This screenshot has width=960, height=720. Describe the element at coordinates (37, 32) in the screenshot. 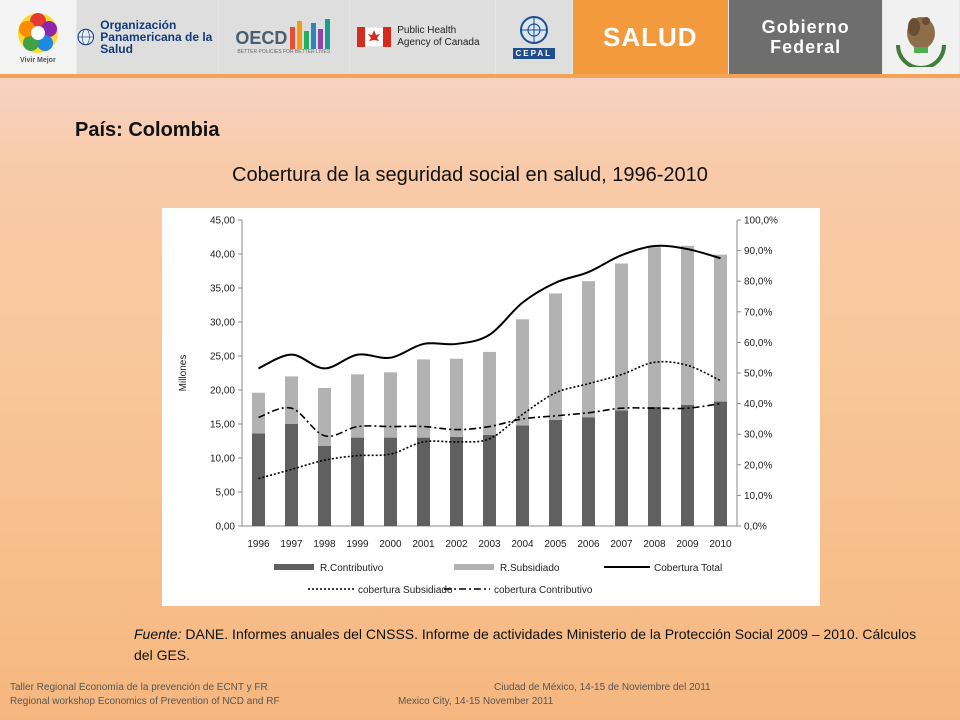

I see `vivir-mejor-flower-icon` at that location.